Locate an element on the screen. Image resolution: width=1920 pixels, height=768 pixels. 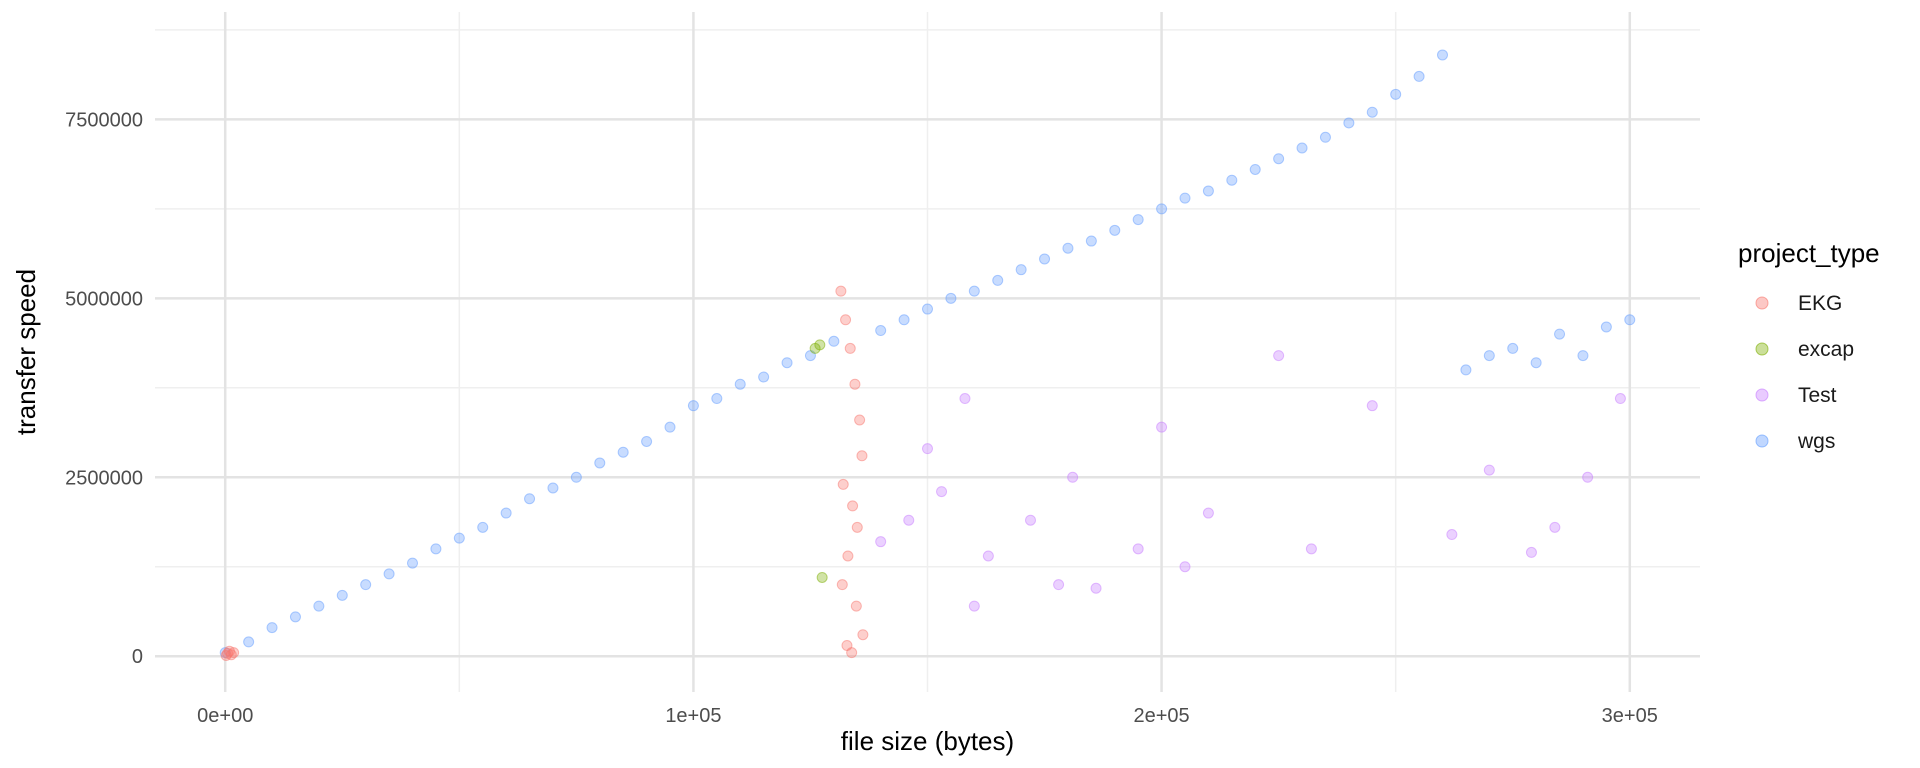
legend-item-test: Test is located at coordinates (1796, 395).